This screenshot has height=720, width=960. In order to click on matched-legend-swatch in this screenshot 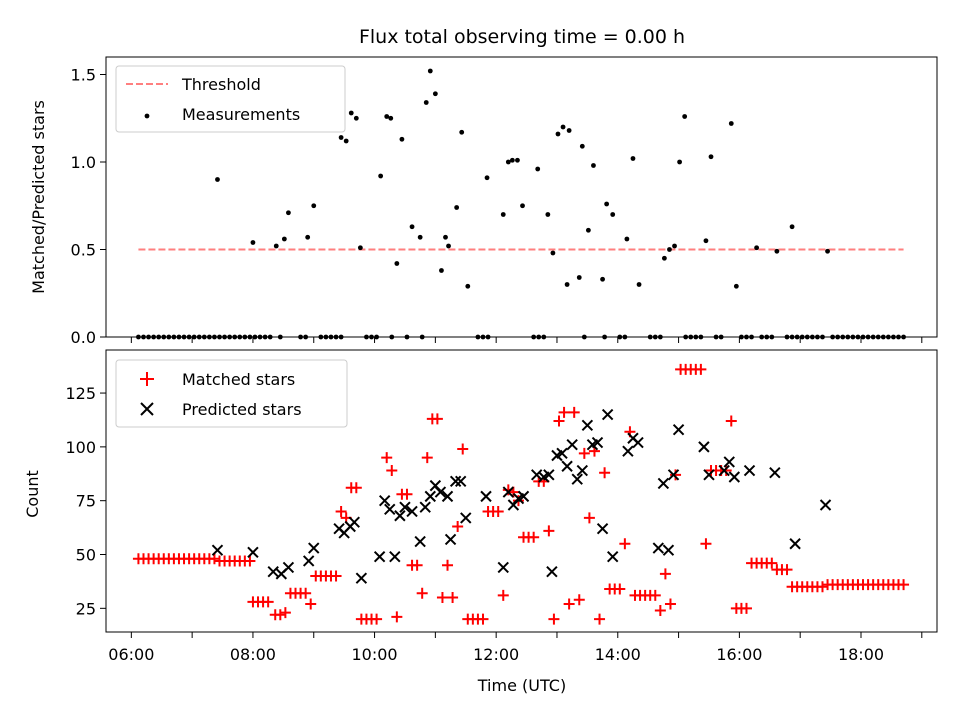, I will do `click(147, 379)`.